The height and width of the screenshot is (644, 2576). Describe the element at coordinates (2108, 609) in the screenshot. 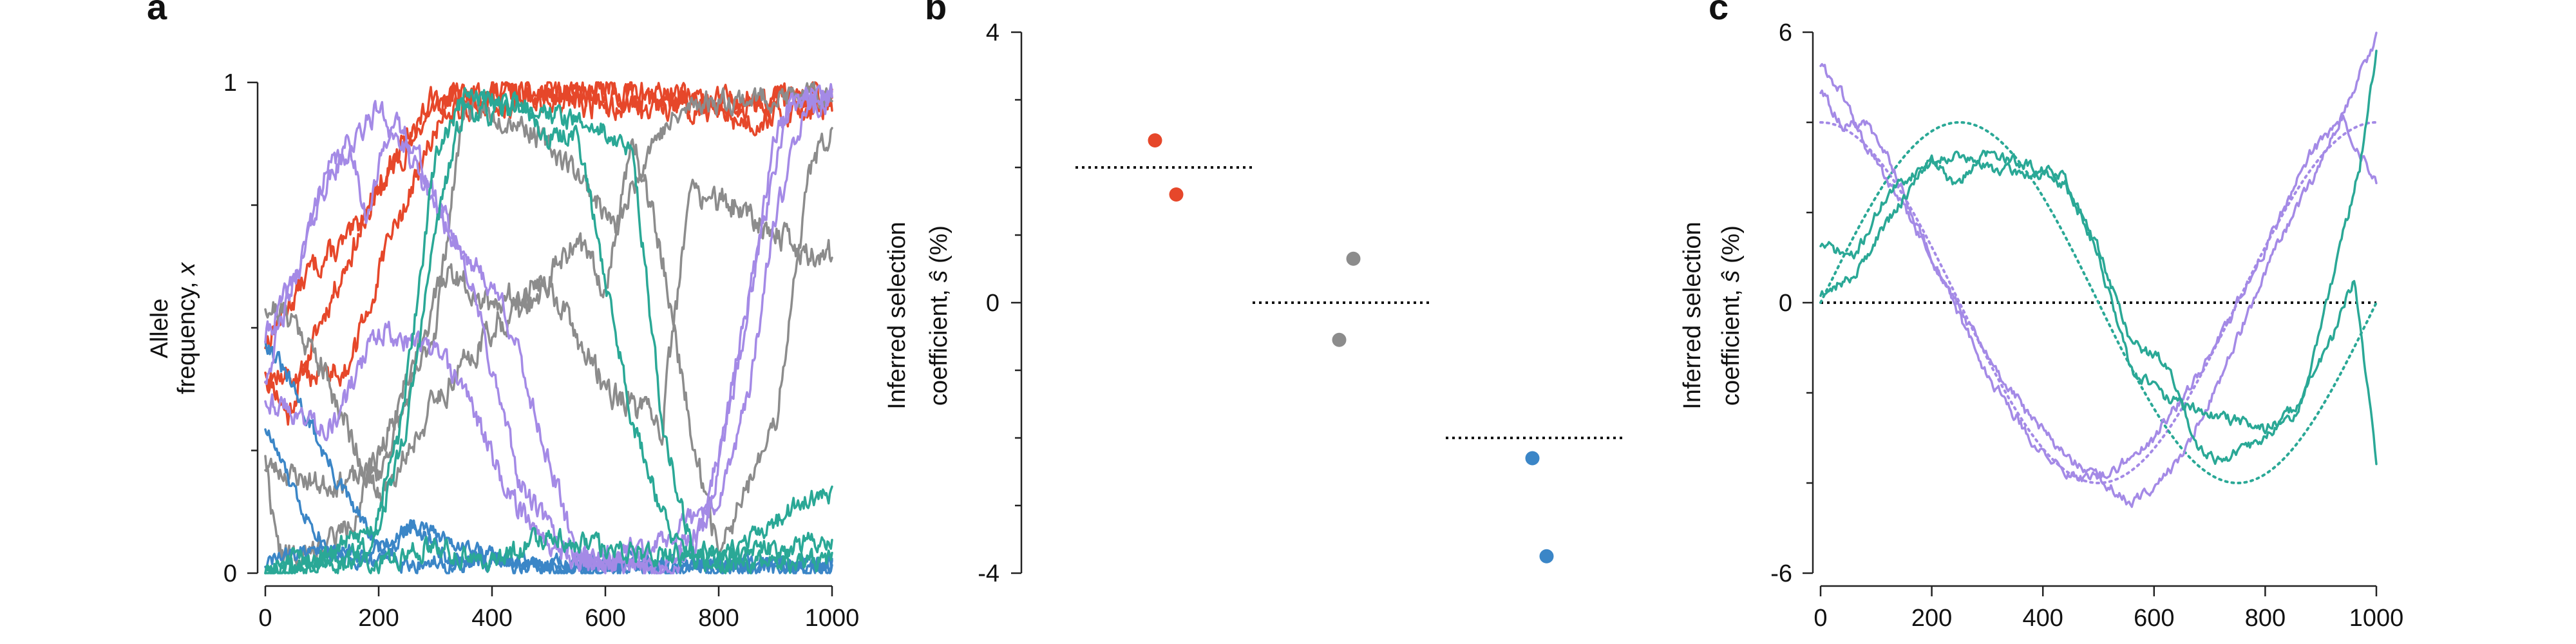

I see `panel-c-x-ticks: 0 200 400 600 800 1000` at that location.